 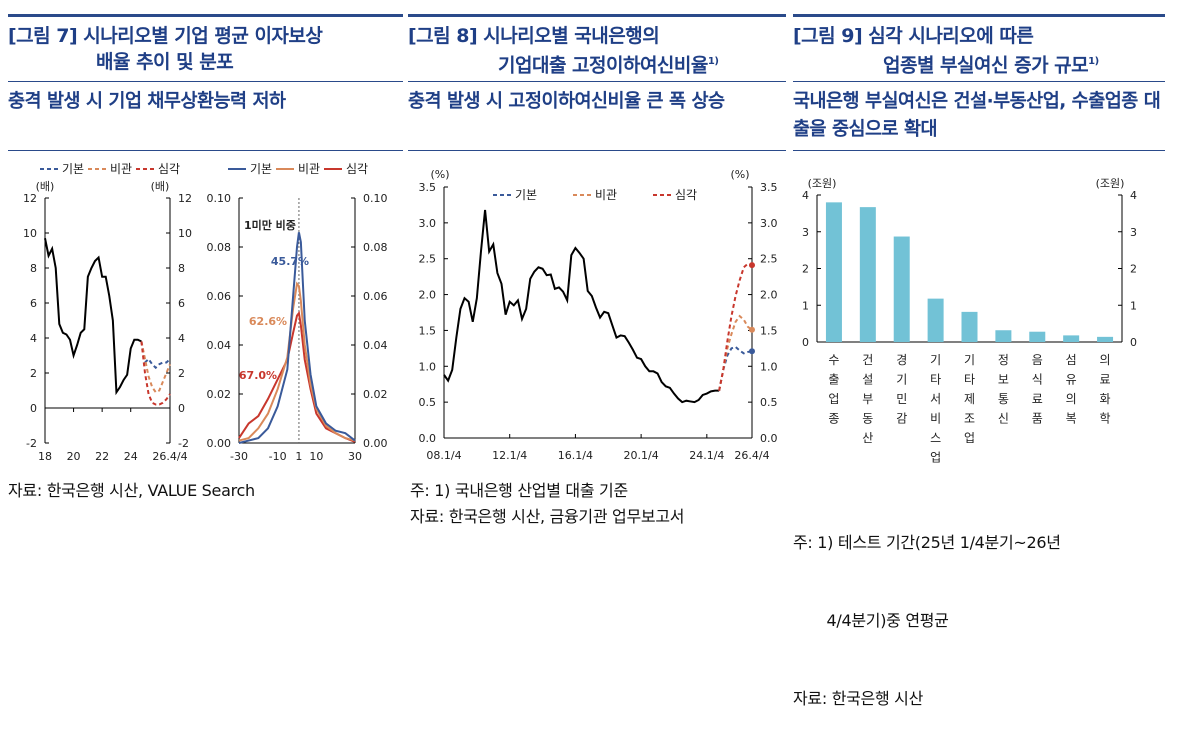 I want to click on y-tick-label: 0.0, so click(x=428, y=438).